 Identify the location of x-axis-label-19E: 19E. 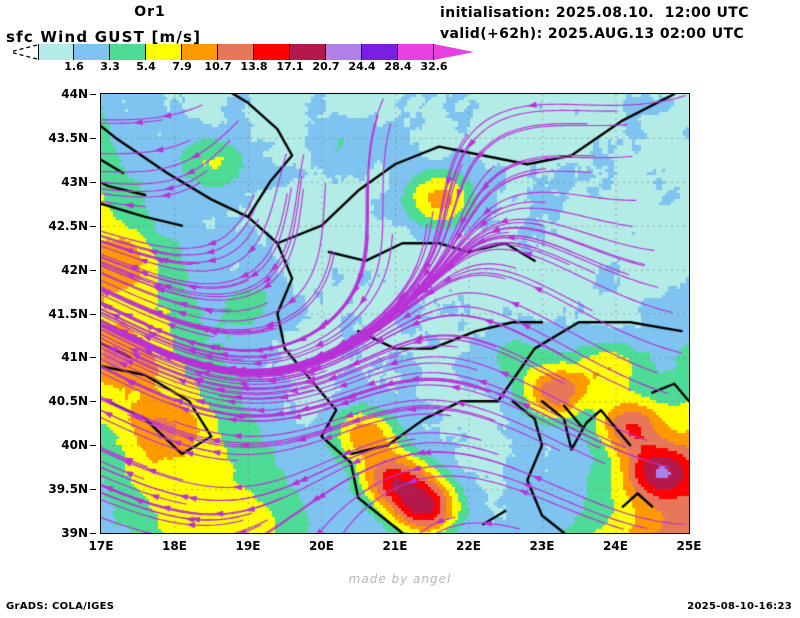
(248, 546).